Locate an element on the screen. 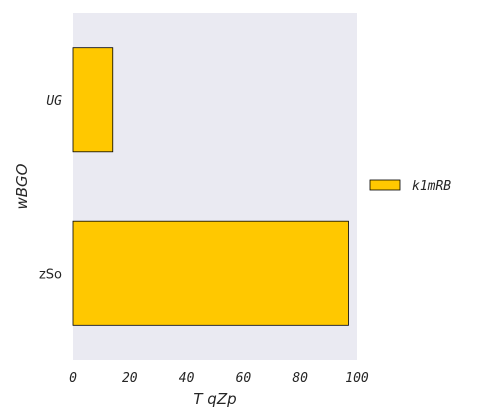 This screenshot has width=490, height=420. bar-zSo is located at coordinates (210, 273).